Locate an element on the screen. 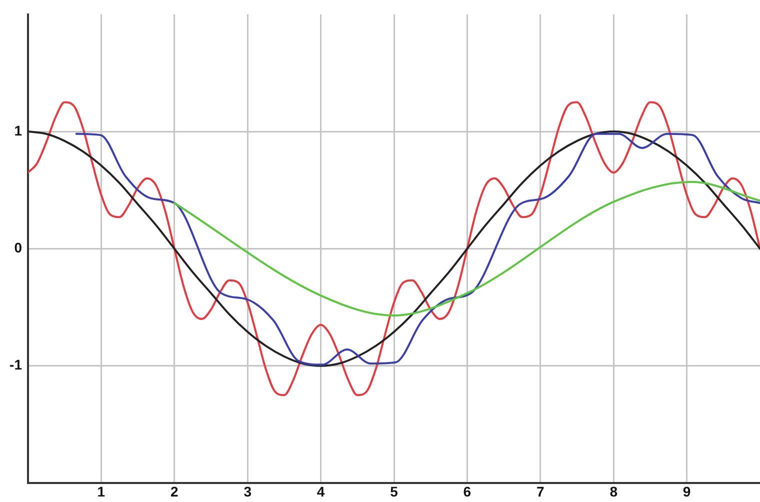 Image resolution: width=760 pixels, height=502 pixels. x-tick-label: 4 is located at coordinates (320, 491).